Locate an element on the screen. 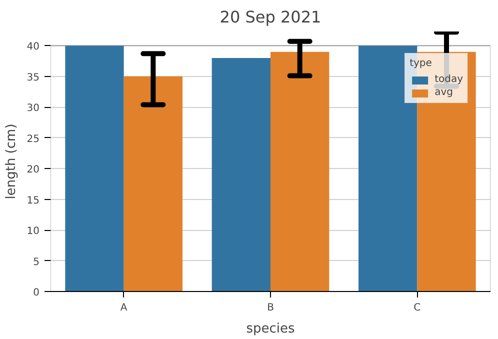 Image resolution: width=498 pixels, height=339 pixels. x-axis-title: species is located at coordinates (271, 329).